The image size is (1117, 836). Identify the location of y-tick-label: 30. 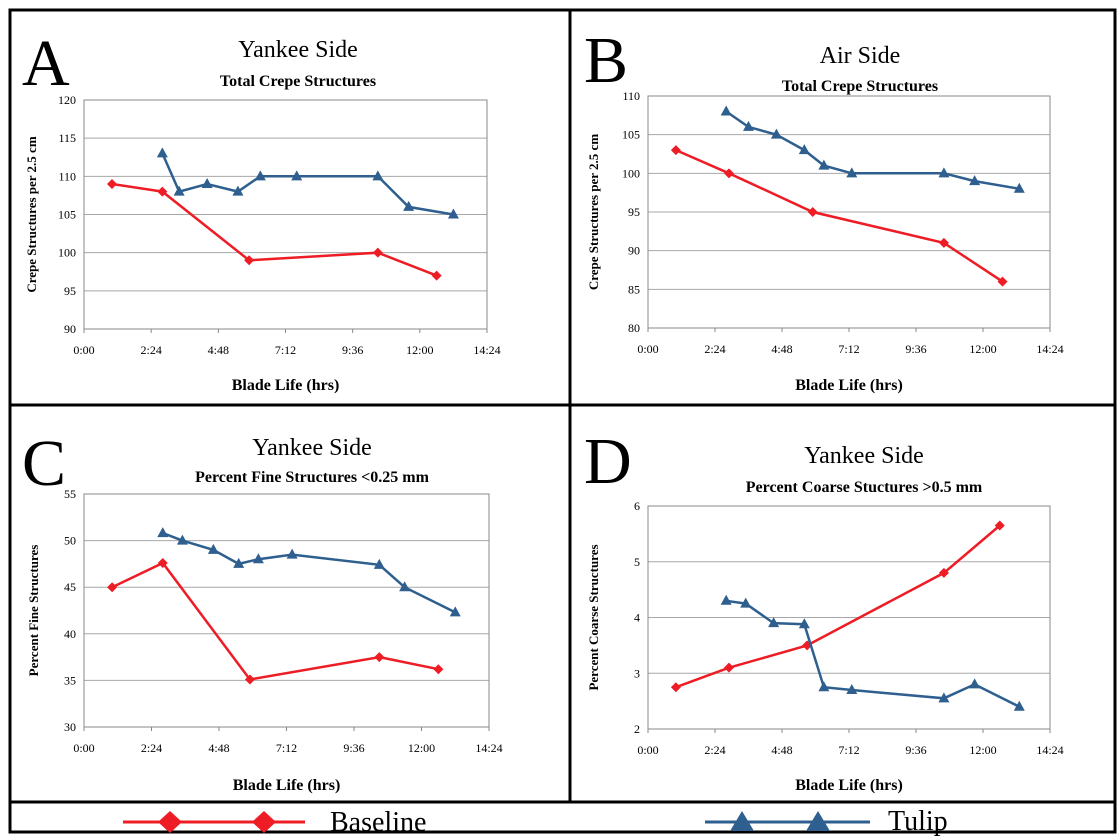
(70, 727).